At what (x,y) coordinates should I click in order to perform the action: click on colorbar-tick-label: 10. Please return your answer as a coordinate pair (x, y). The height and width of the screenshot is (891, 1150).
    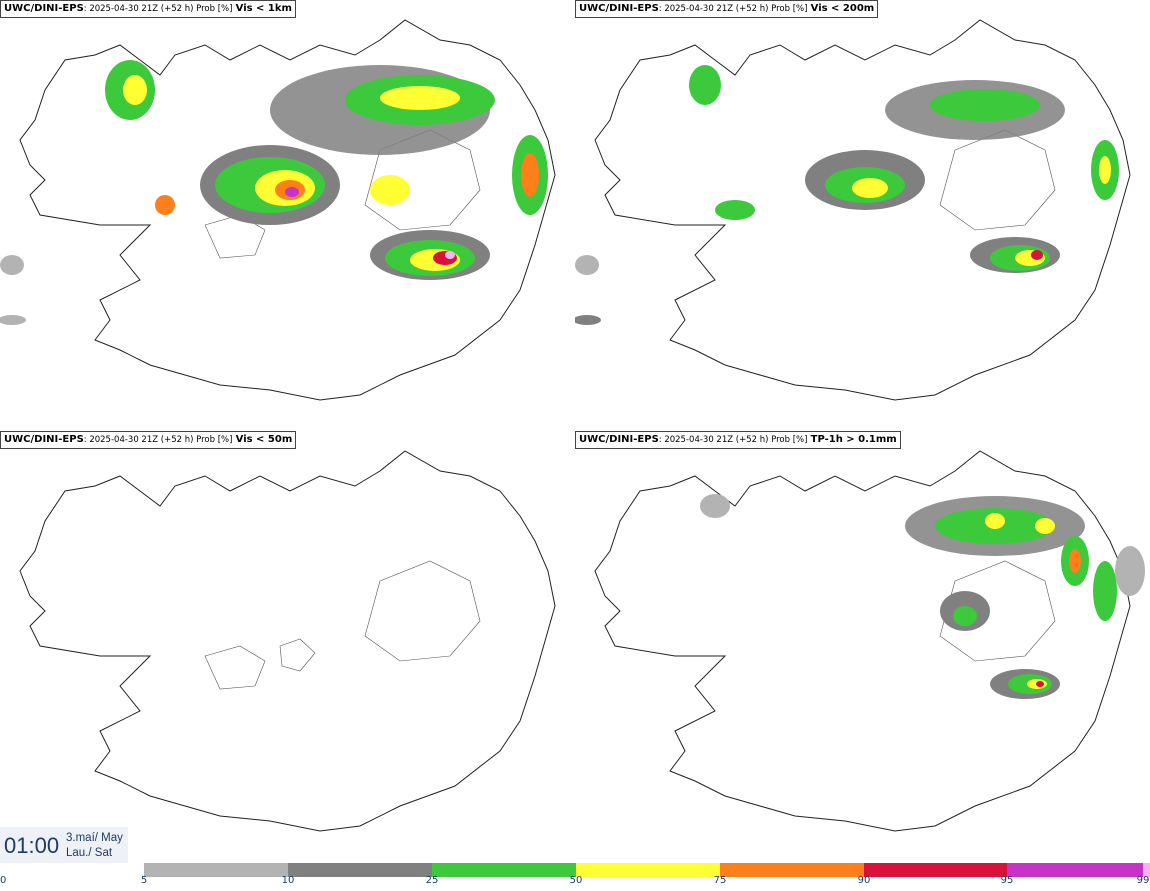
    Looking at the image, I should click on (288, 880).